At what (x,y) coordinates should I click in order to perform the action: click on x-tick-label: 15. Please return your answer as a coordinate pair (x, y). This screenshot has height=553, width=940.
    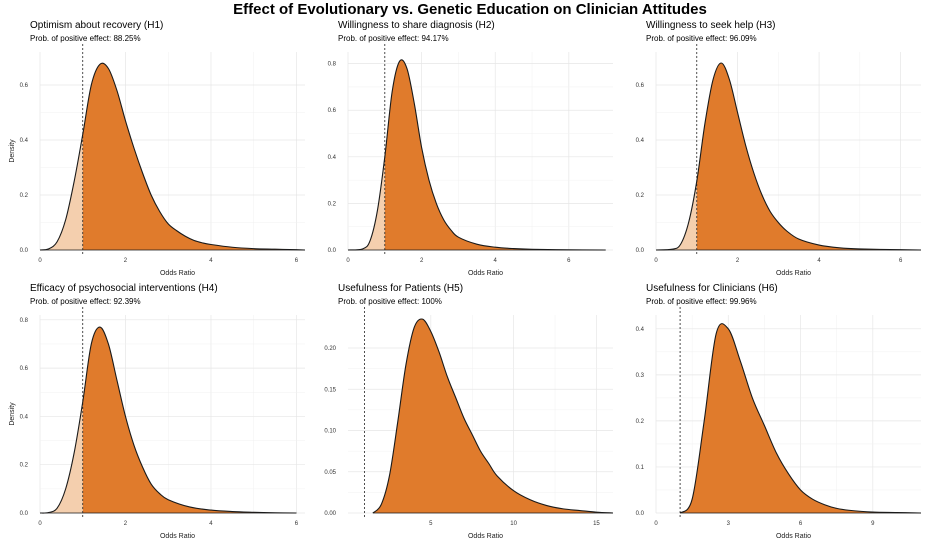
    Looking at the image, I should click on (596, 524).